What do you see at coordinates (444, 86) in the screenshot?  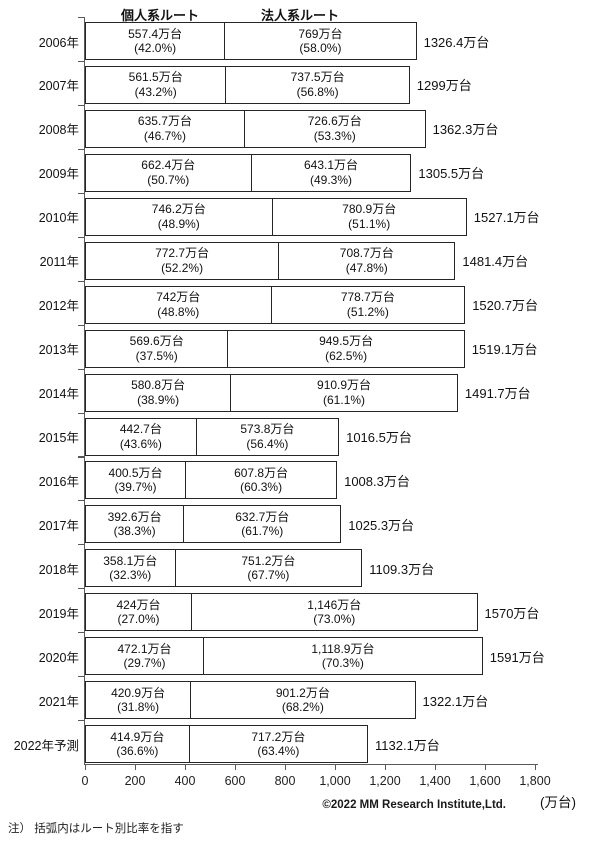 I see `total-label: 1299万台` at bounding box center [444, 86].